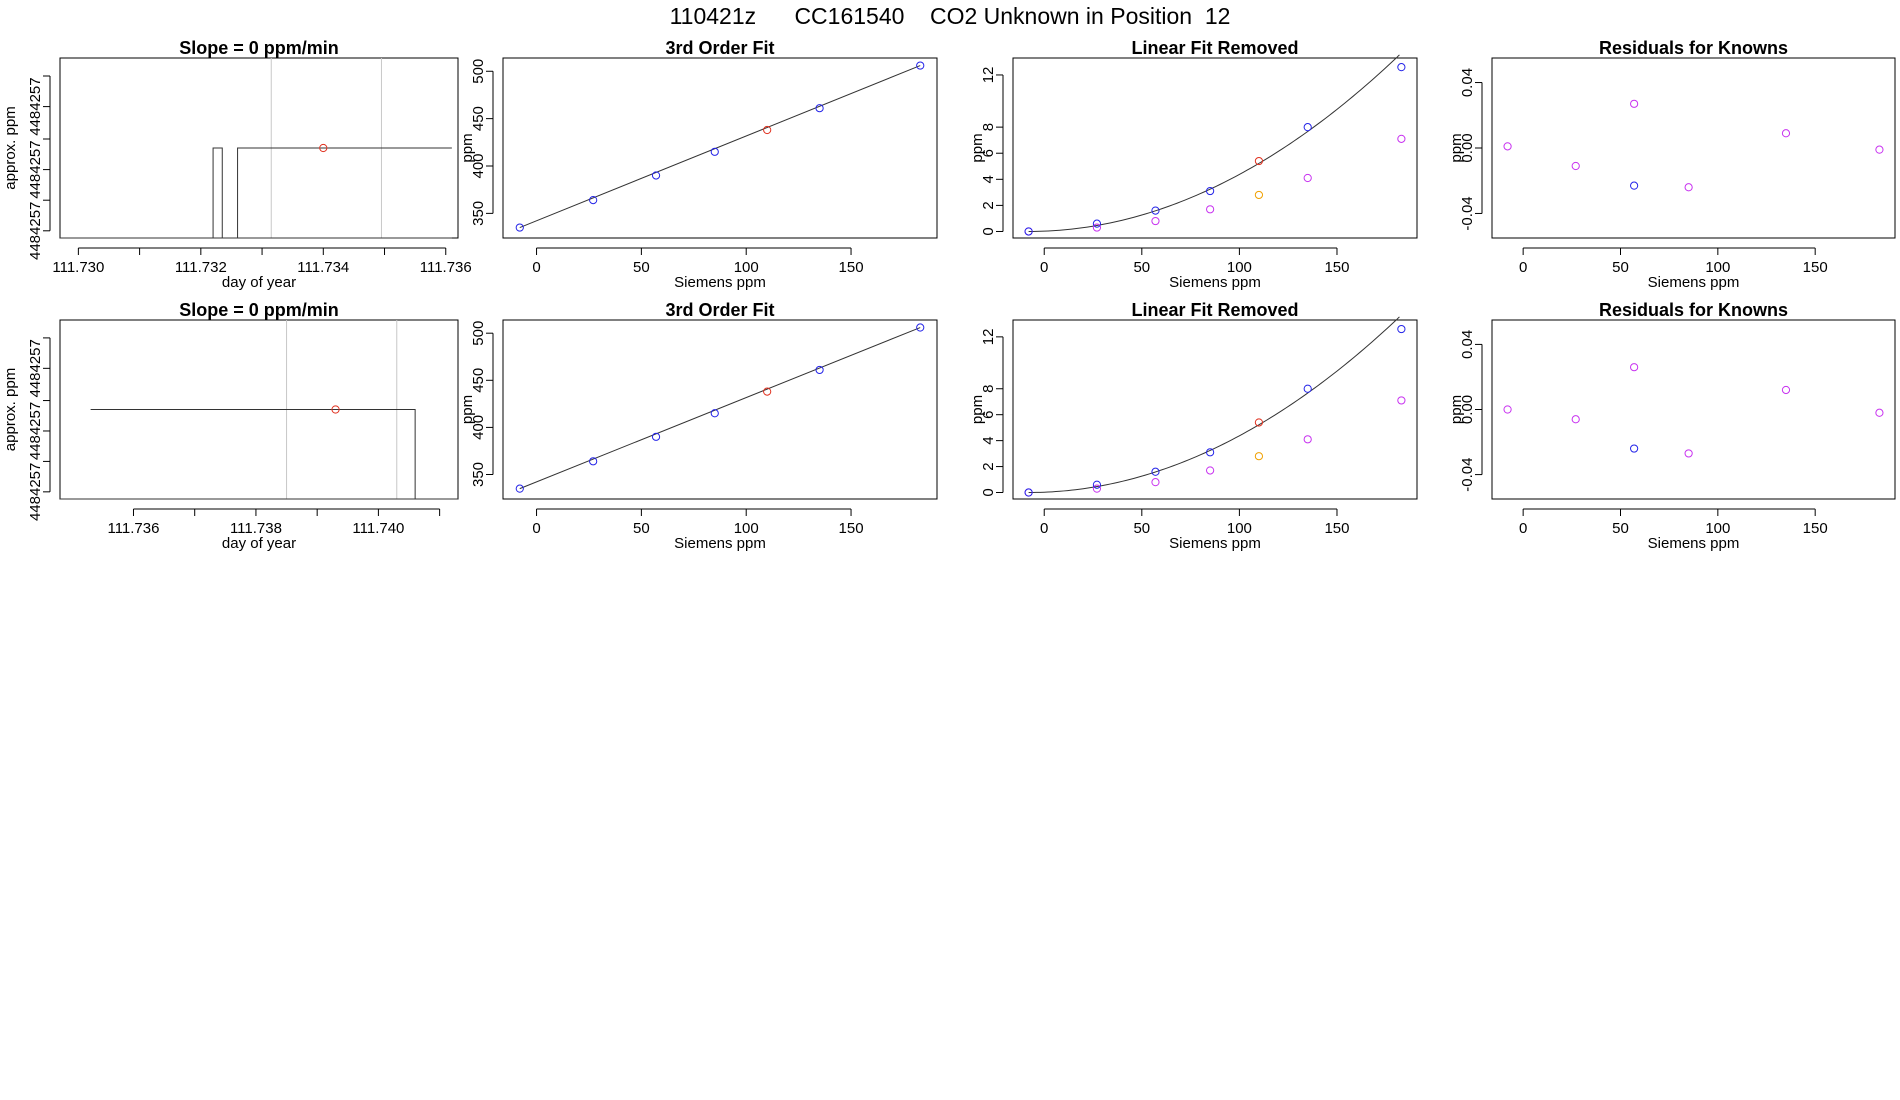 This screenshot has width=1900, height=1100. I want to click on x-tick-label: 111.738, so click(256, 528).